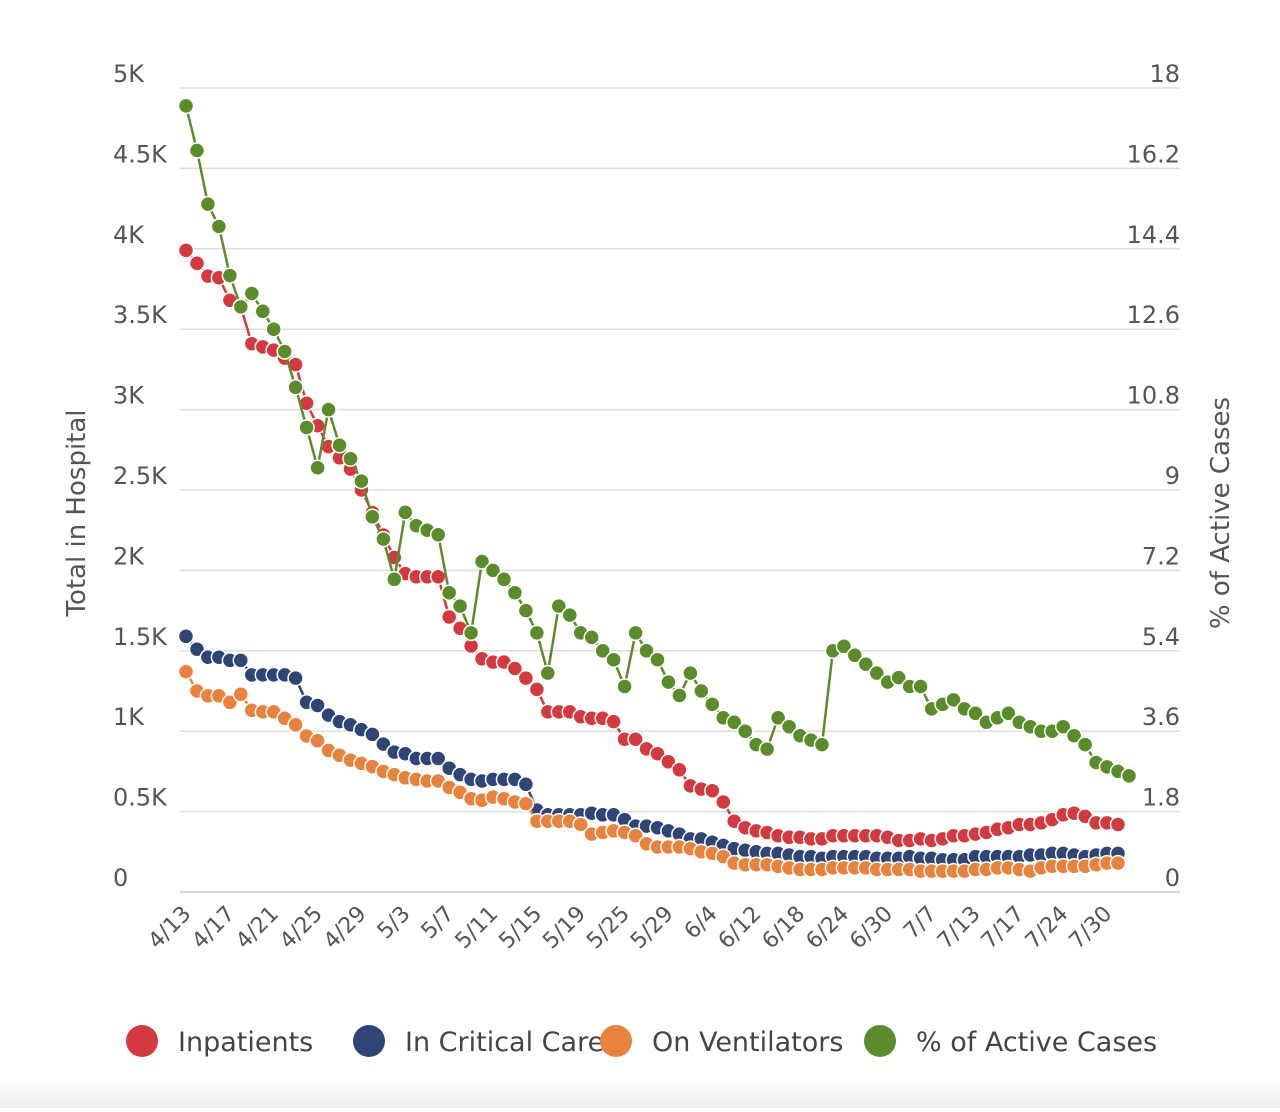 The width and height of the screenshot is (1280, 1112). What do you see at coordinates (213, 928) in the screenshot?
I see `x-tick-label: 4/17` at bounding box center [213, 928].